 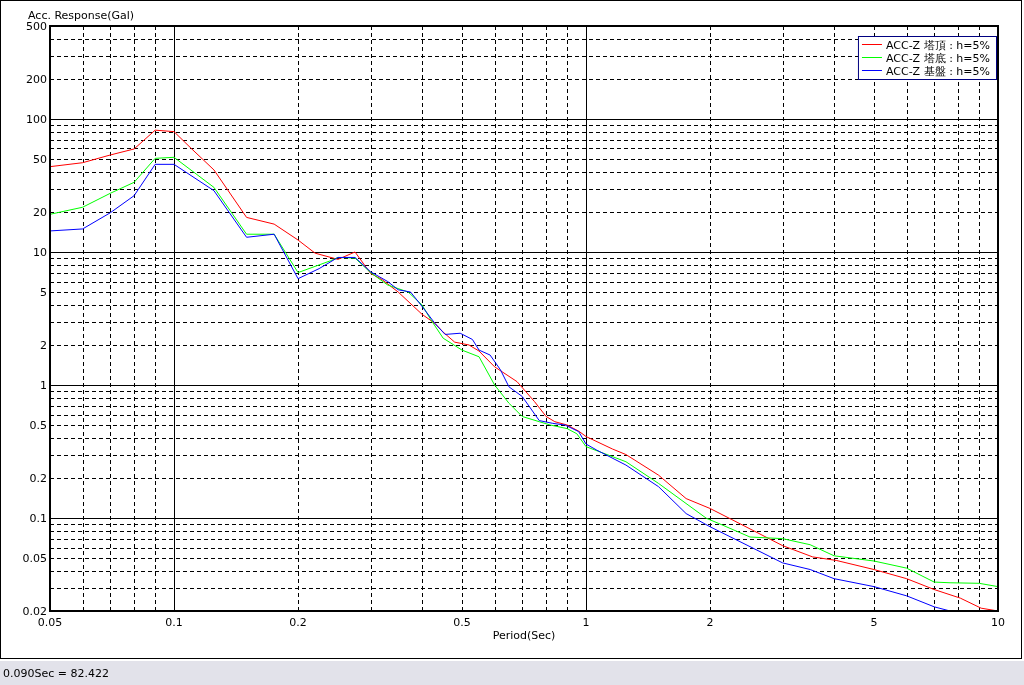 I want to click on y-tick-label: 500, so click(x=36, y=26).